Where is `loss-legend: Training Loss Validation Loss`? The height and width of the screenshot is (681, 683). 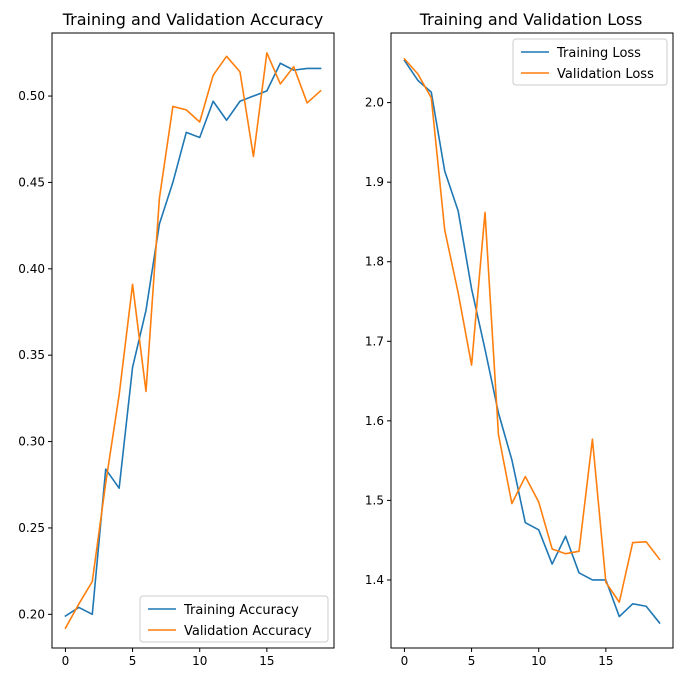
loss-legend: Training Loss Validation Loss is located at coordinates (590, 62).